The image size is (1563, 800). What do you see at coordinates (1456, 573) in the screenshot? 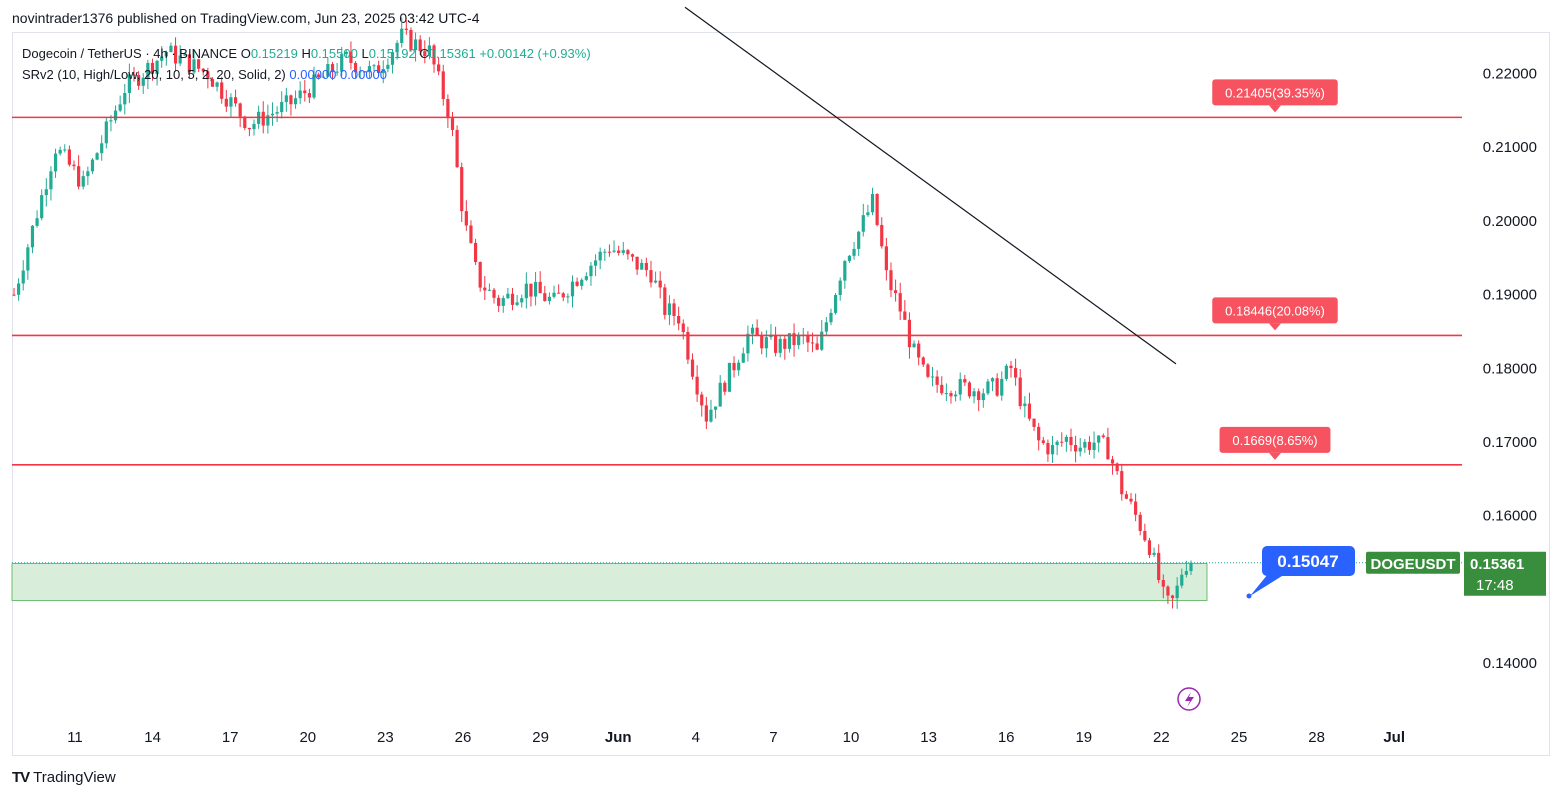
I see `symbol-price-tag: DOGEUSDT 0.15361 17:48` at bounding box center [1456, 573].